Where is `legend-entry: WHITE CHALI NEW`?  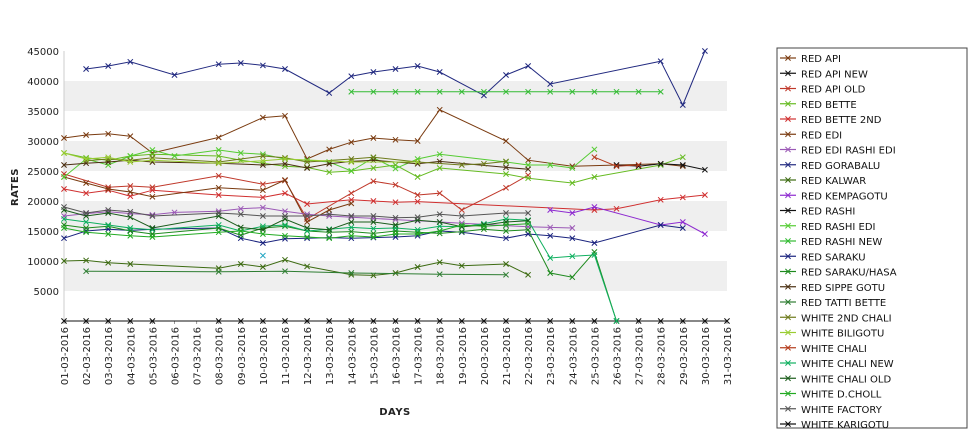
legend-entry: WHITE CHALI NEW is located at coordinates (847, 364).